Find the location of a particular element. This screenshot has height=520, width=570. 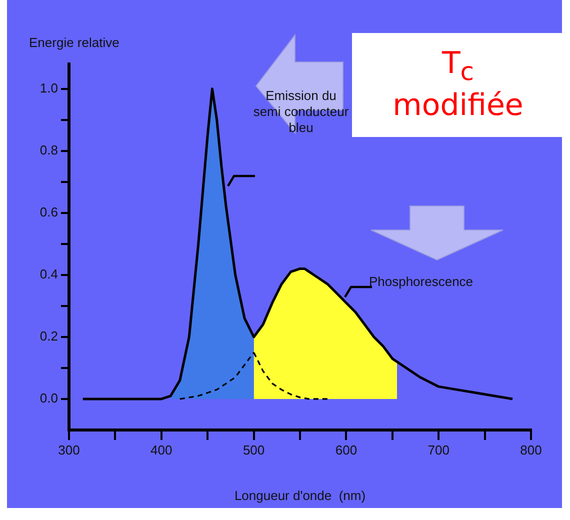

x-tick-label: 400 is located at coordinates (161, 450).